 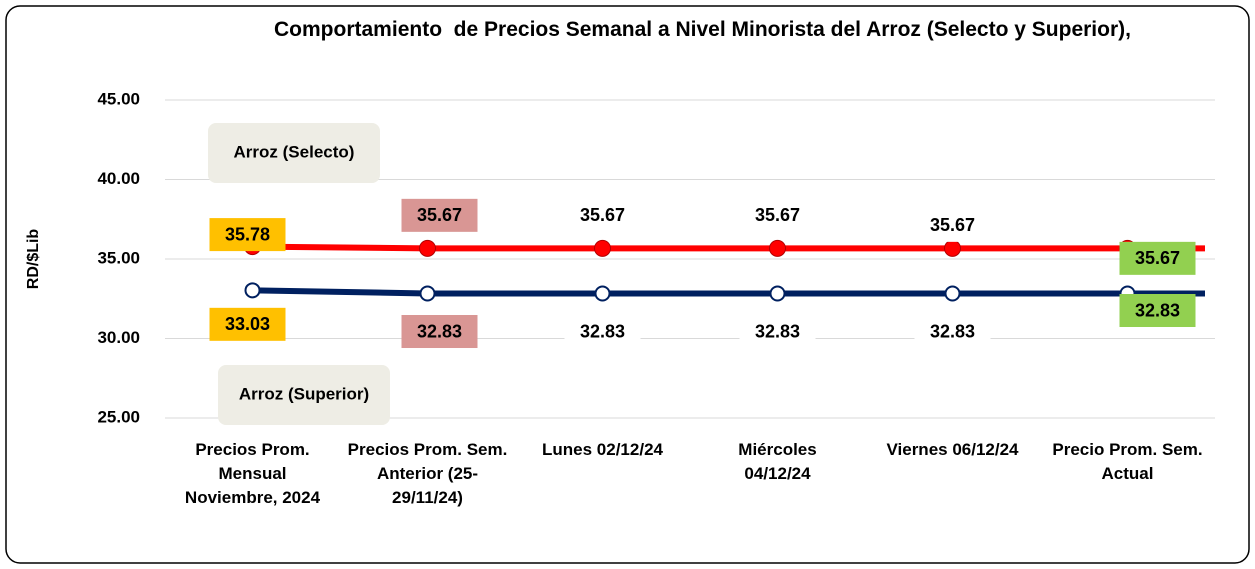 I want to click on y-tick-label: 30.00, so click(x=118, y=337).